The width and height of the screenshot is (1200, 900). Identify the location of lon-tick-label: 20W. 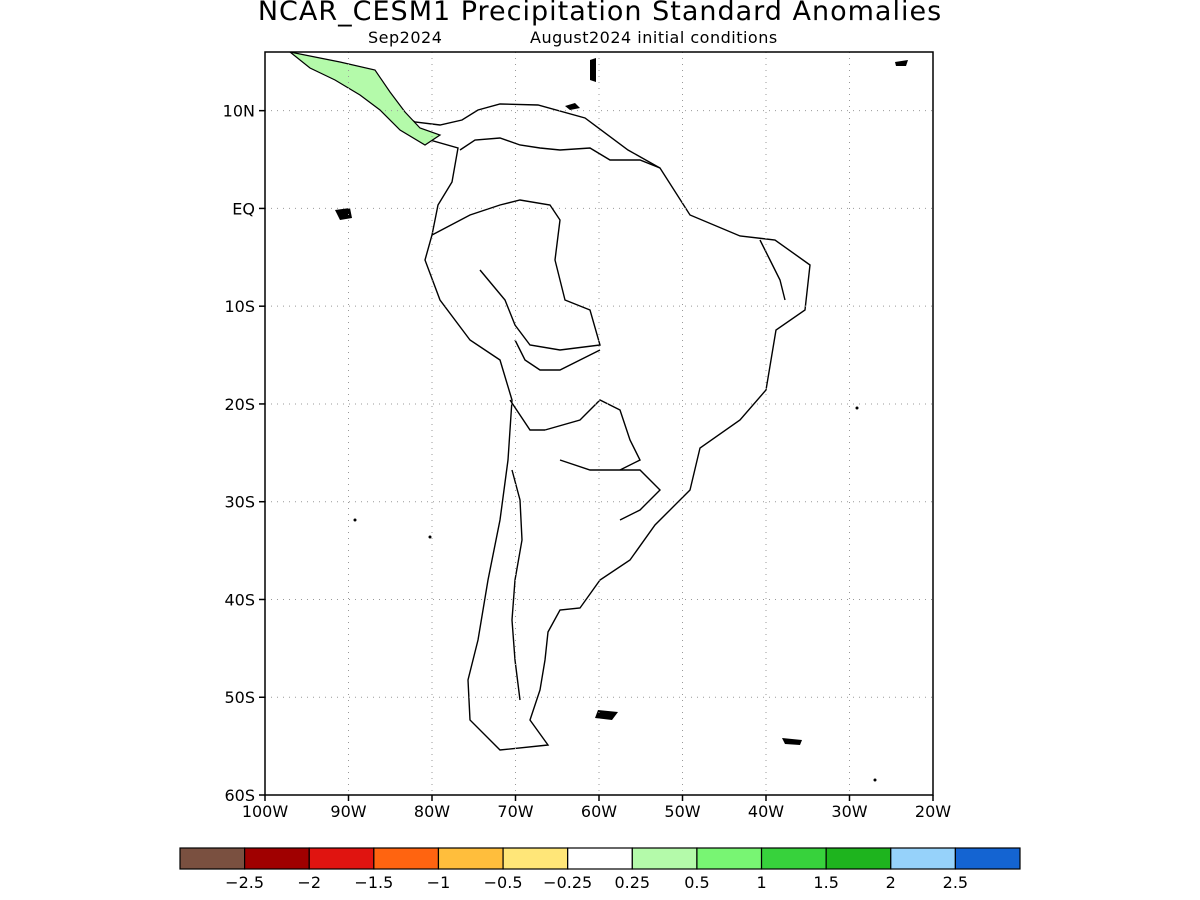
(933, 811).